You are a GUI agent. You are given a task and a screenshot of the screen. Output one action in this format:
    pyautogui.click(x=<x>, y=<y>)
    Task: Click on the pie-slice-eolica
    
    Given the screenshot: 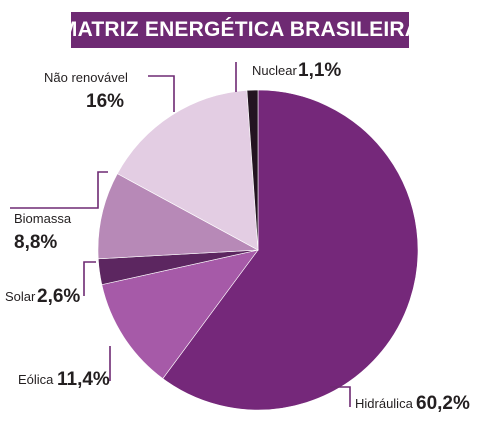 What is the action you would take?
    pyautogui.click(x=180, y=314)
    